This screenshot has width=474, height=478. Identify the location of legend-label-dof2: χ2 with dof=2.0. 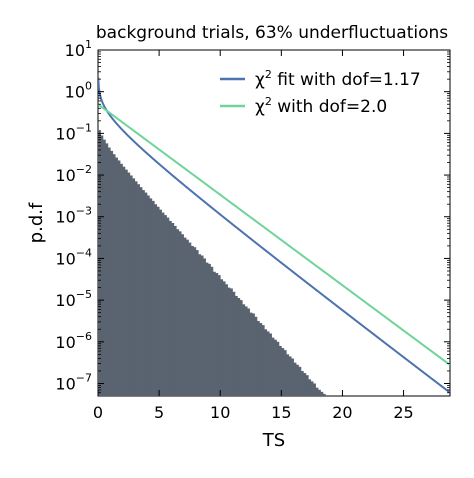
(321, 106).